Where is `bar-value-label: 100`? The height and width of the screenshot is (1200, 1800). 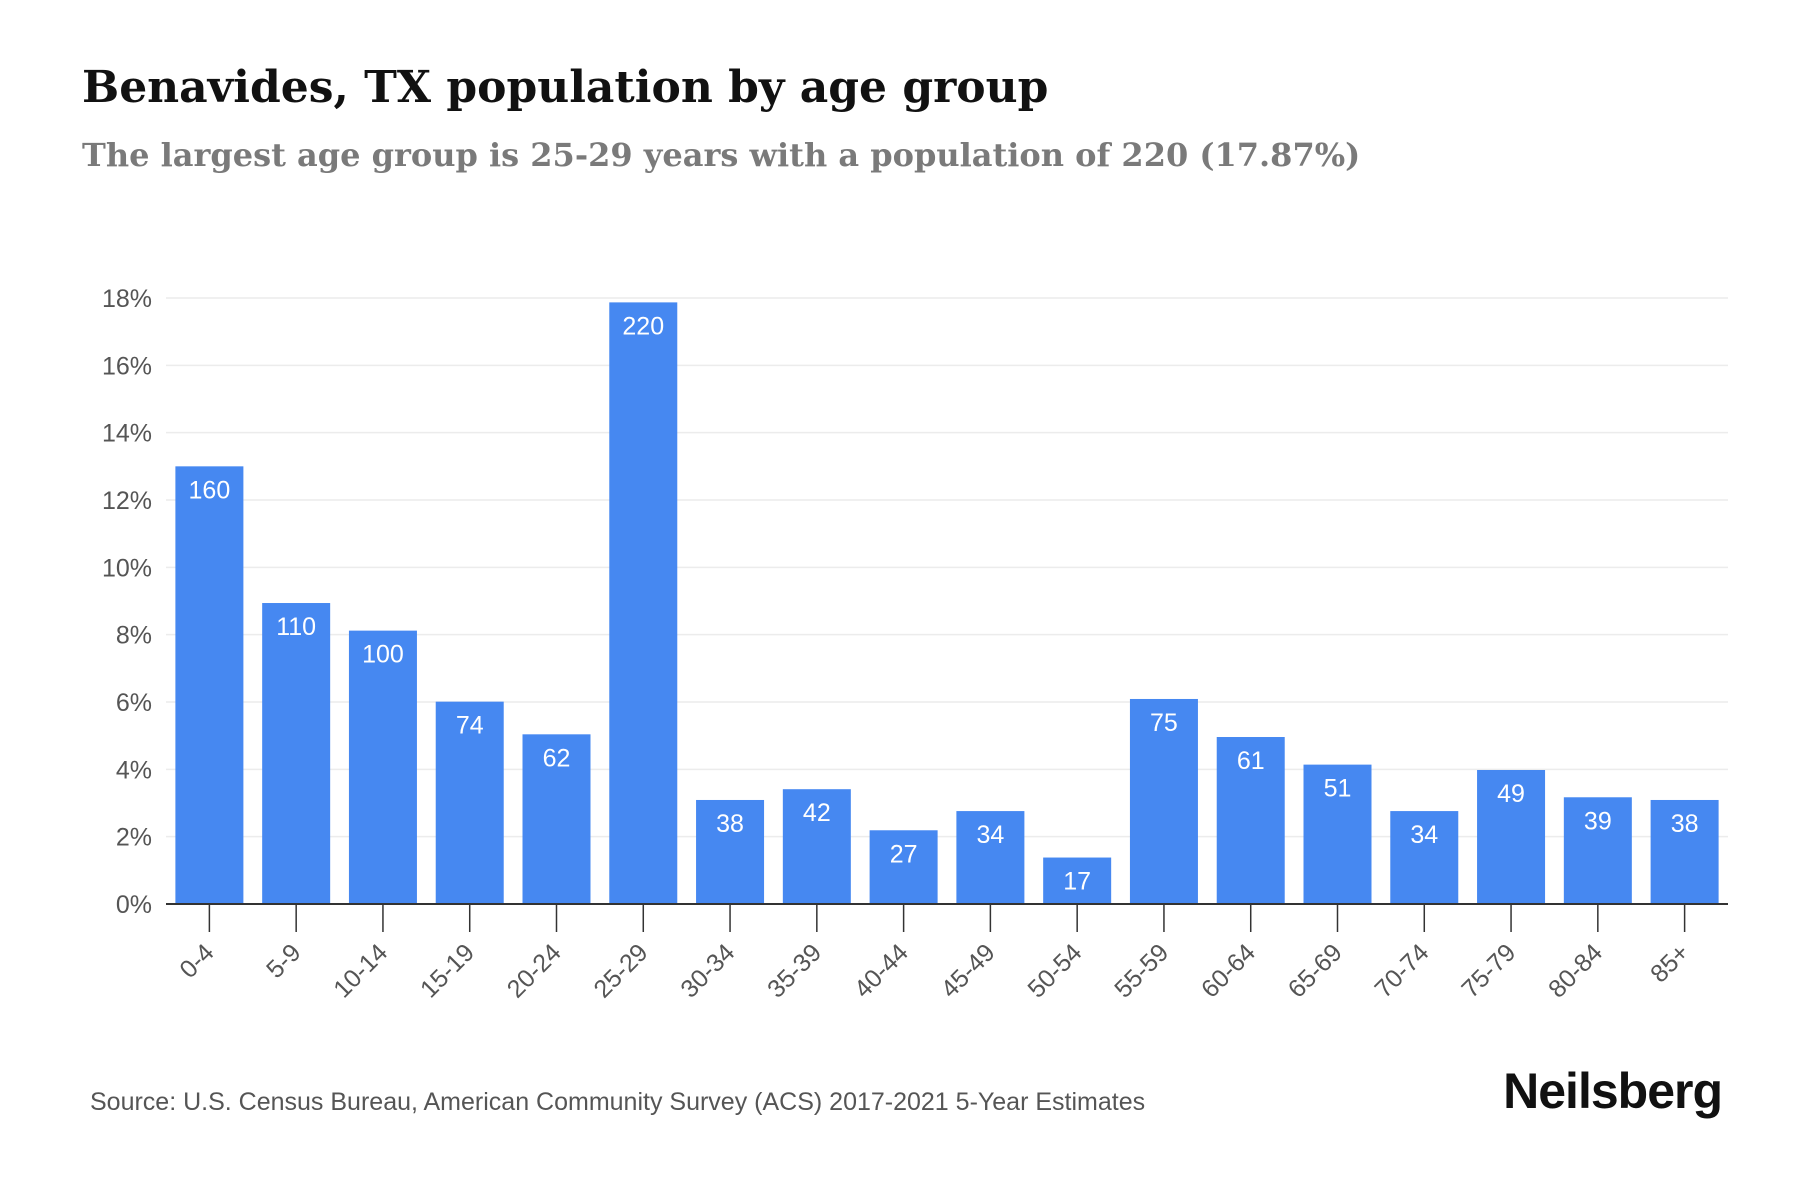
bar-value-label: 100 is located at coordinates (383, 655).